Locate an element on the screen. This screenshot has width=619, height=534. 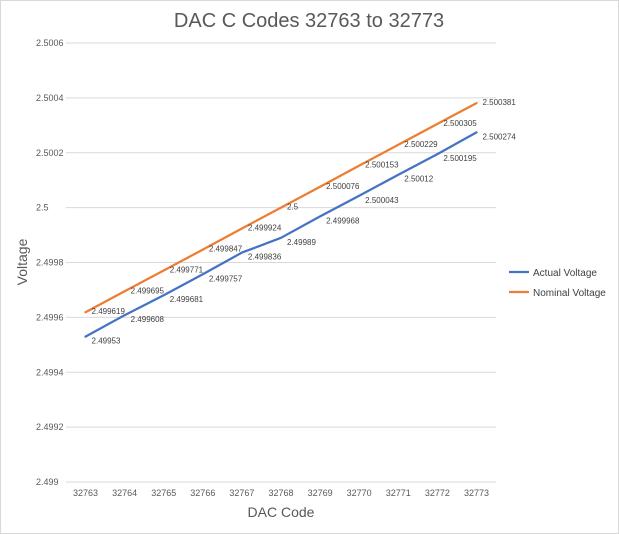
x-tick-label: 32766 is located at coordinates (202, 493).